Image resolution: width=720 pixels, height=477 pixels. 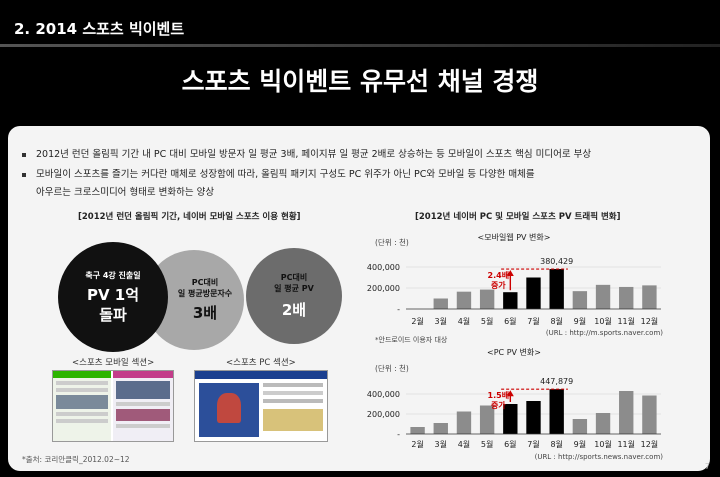 What do you see at coordinates (261, 406) in the screenshot?
I see `pc-section-screenshot` at bounding box center [261, 406].